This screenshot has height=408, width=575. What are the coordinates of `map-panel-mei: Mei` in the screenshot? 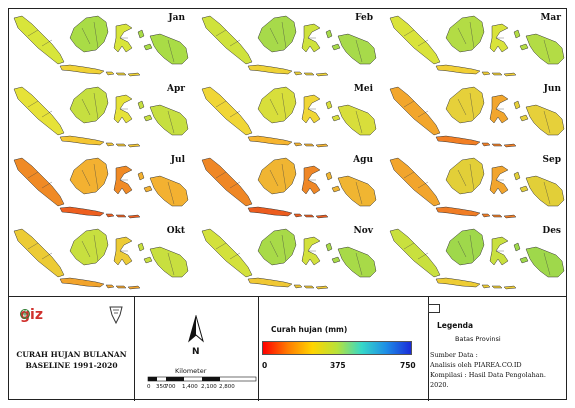 It's located at (287, 114).